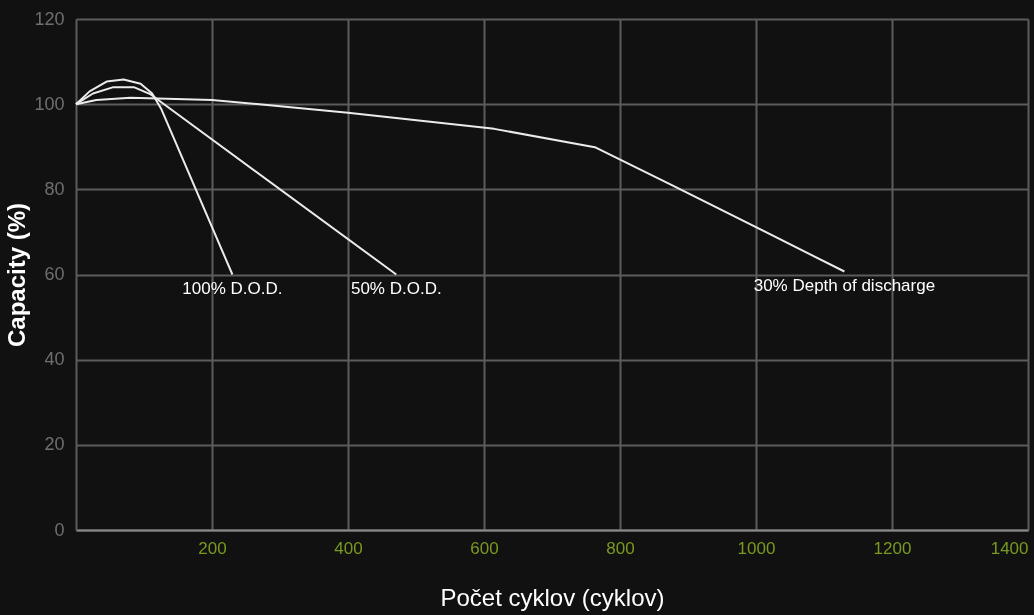 The image size is (1034, 615). I want to click on series-label: 30% Depth of discharge, so click(844, 285).